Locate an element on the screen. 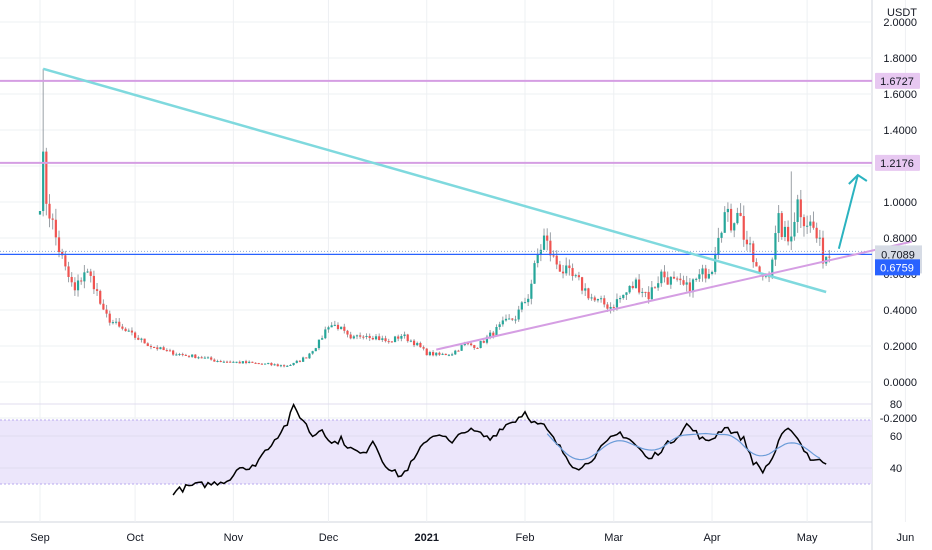  rsi-tick-label: 40 is located at coordinates (896, 469).